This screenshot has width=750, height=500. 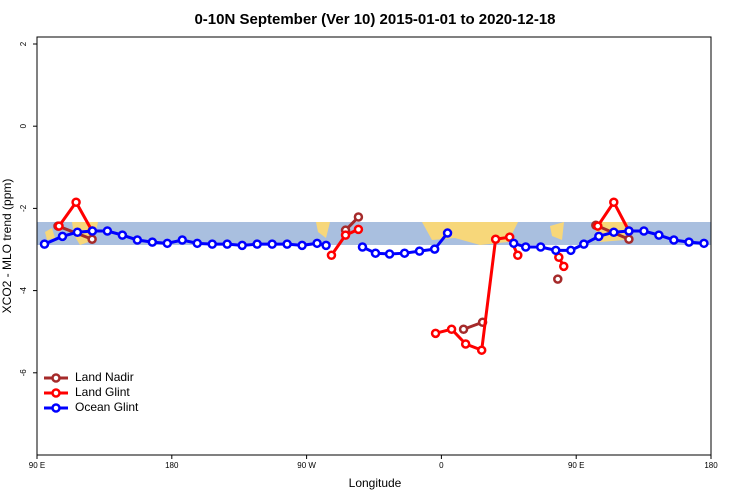 I want to click on map-strip, so click(x=374, y=233).